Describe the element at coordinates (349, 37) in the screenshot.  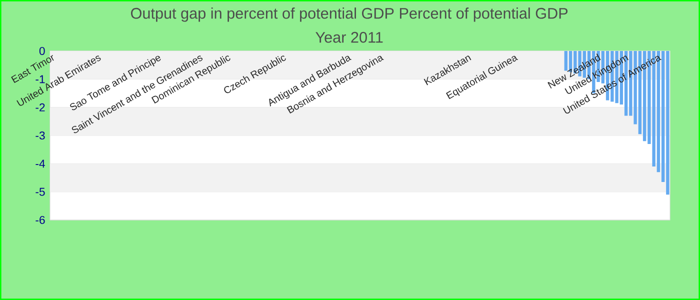
I see `chart-subtitle: Year 2011` at that location.